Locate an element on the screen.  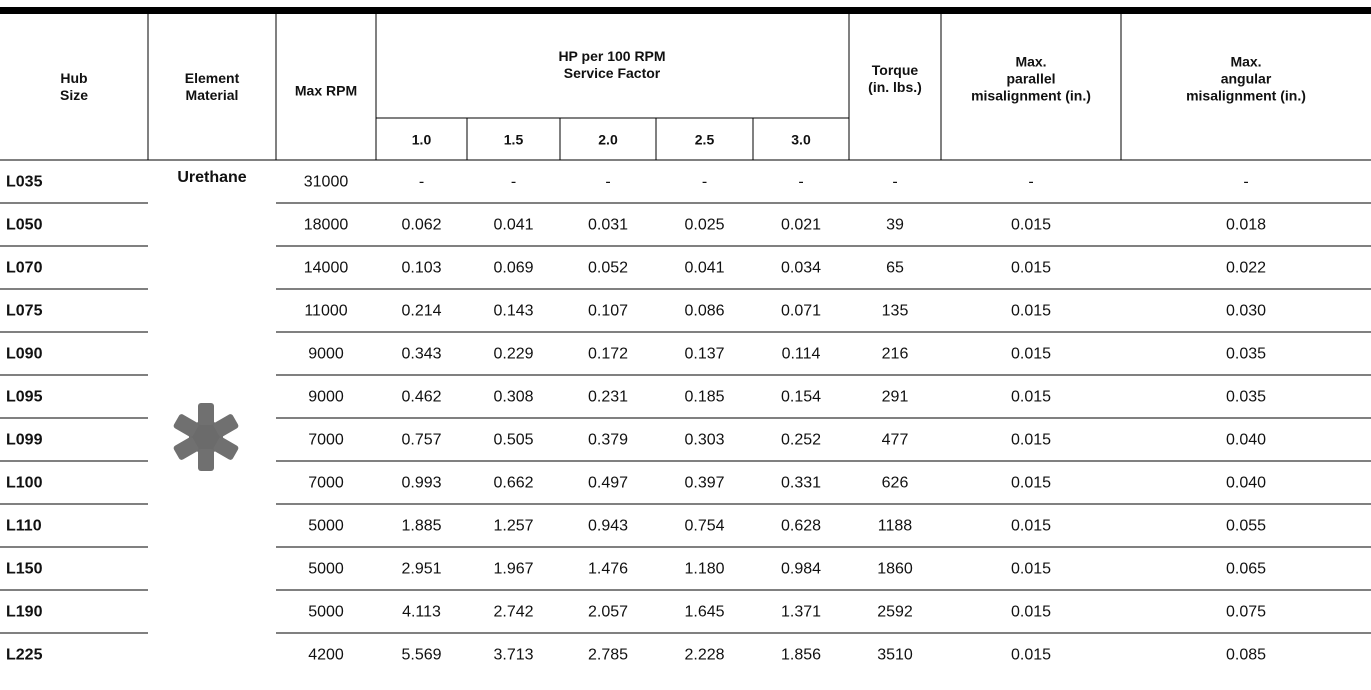
hub-size: L150 is located at coordinates (24, 569).